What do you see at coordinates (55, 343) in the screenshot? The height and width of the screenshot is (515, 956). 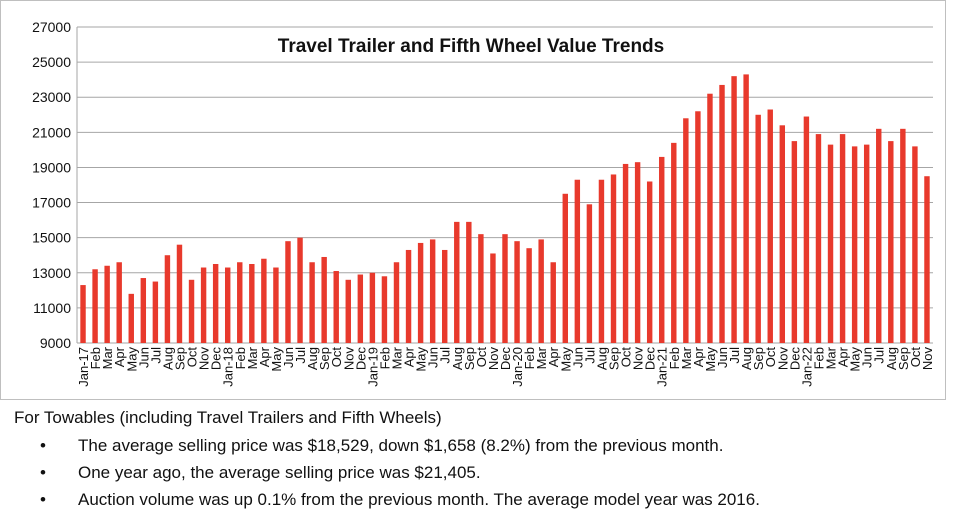 I see `y-tick-label: 9000` at bounding box center [55, 343].